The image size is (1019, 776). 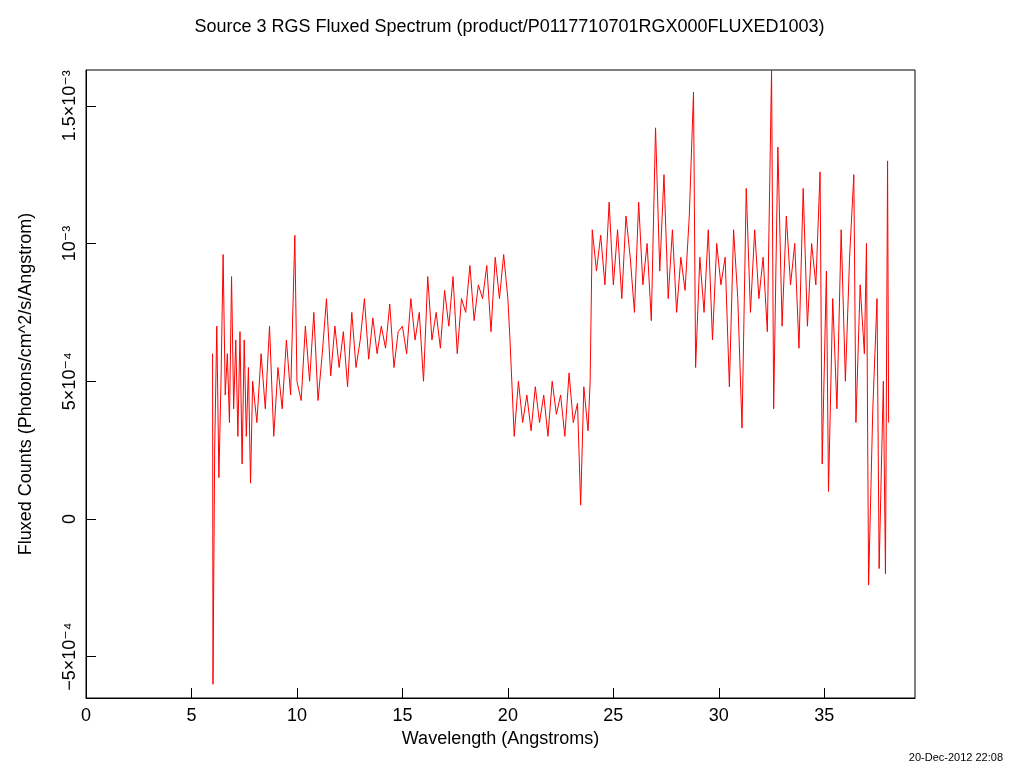 I want to click on x-tick-label: 30, so click(x=718, y=715).